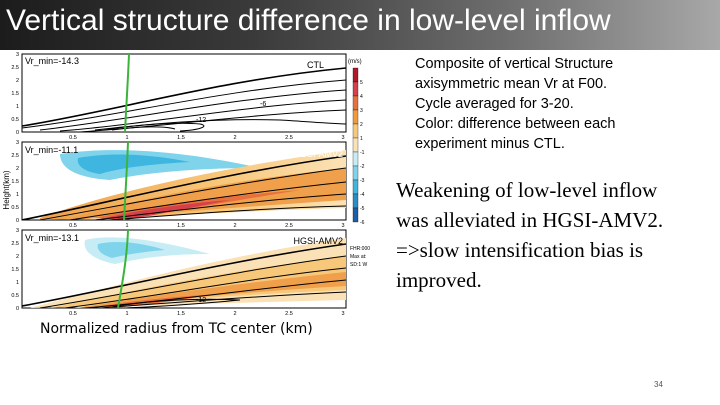  I want to click on colorbar-label: 5, so click(361, 83).